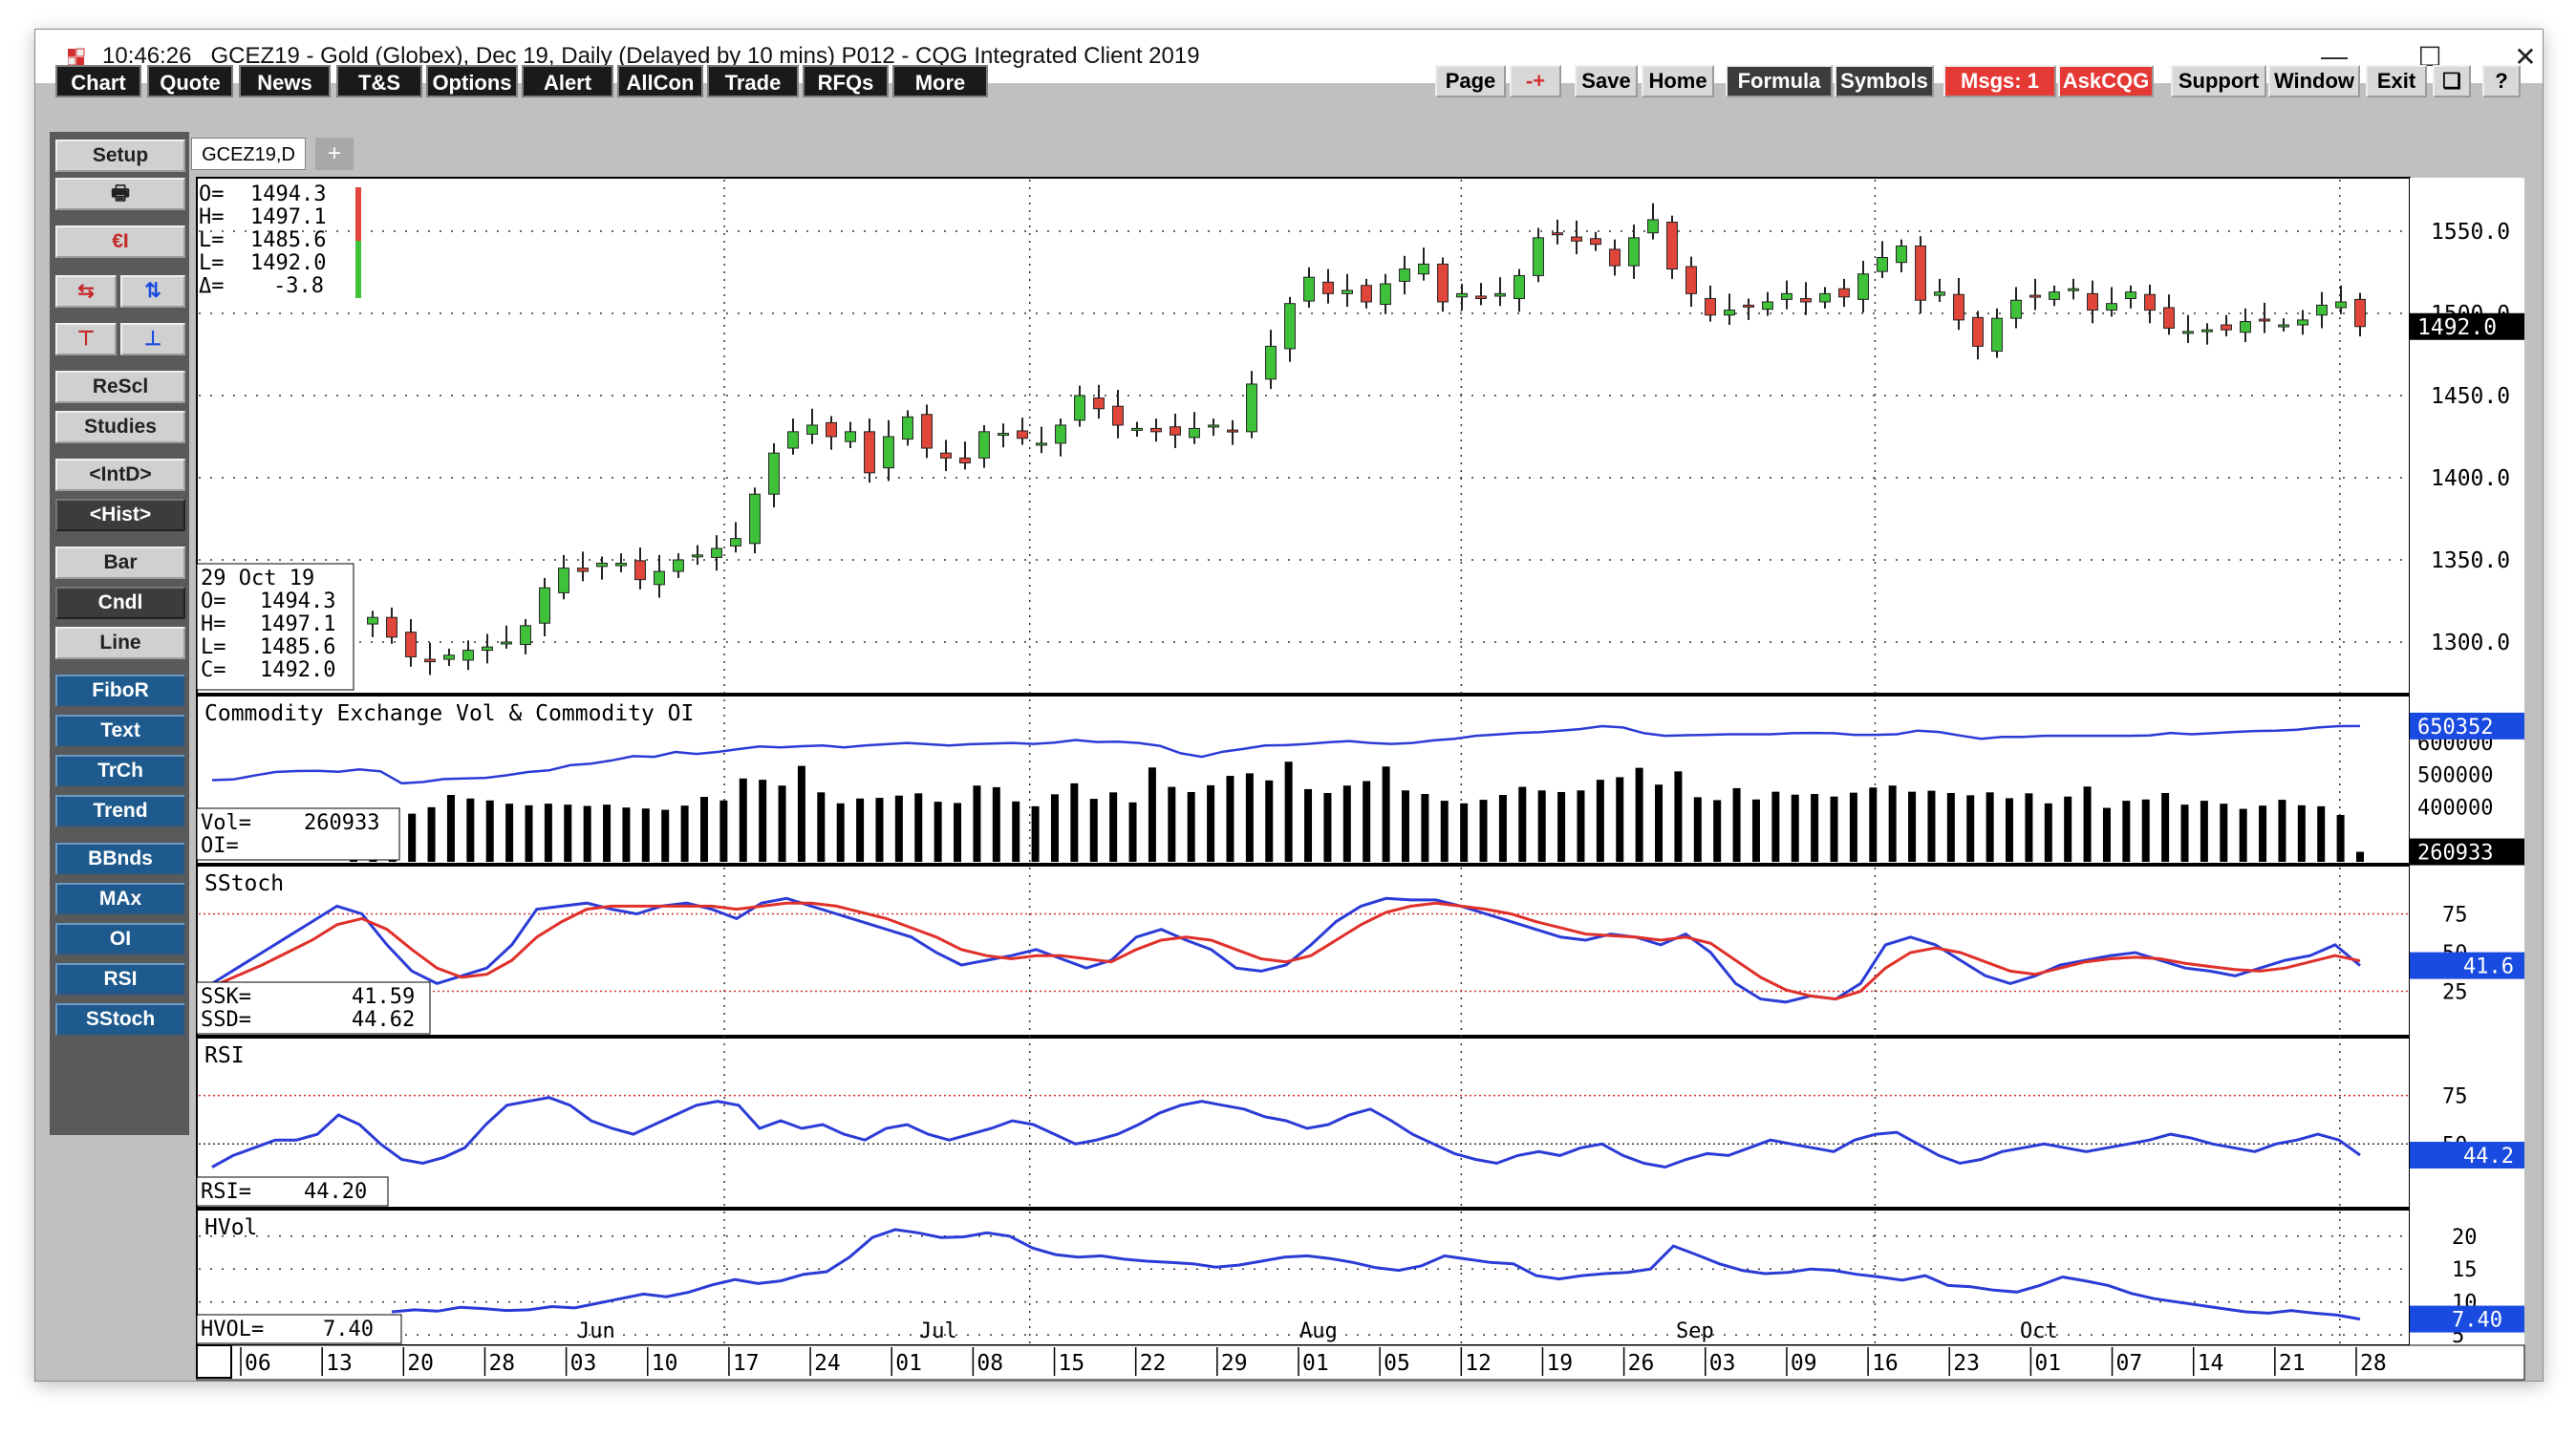  I want to click on menu-more: More, so click(940, 81).